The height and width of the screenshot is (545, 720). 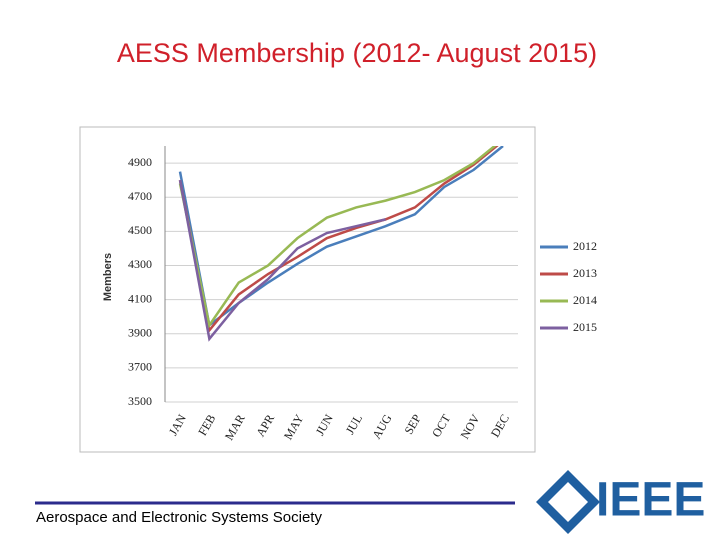 I want to click on y-tick-label: 4300, so click(x=140, y=264).